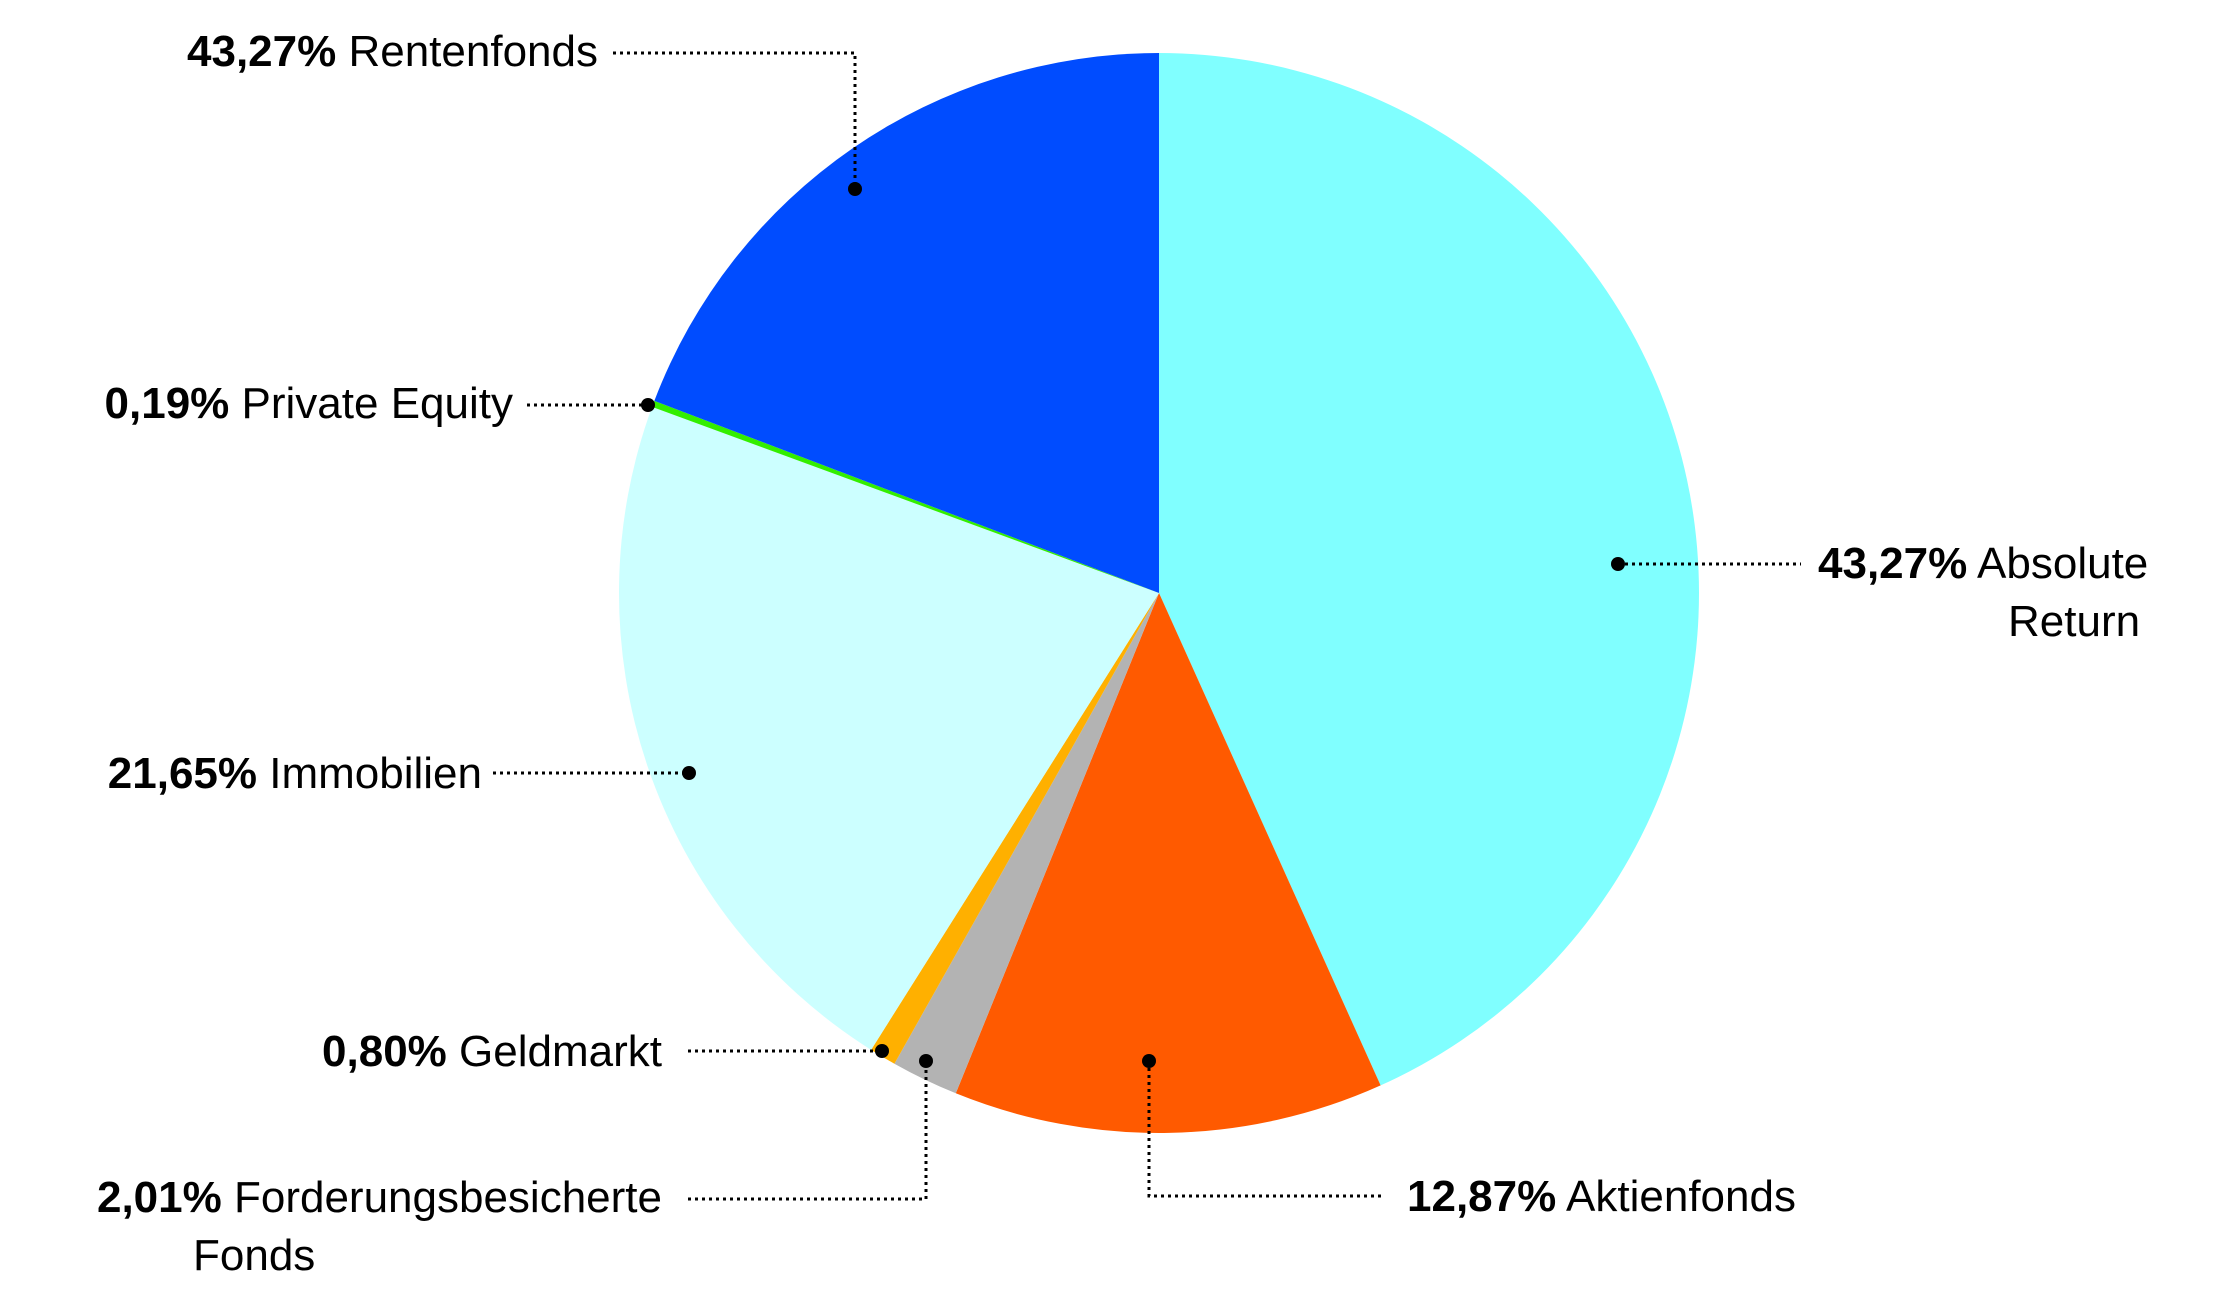 This screenshot has width=2213, height=1292. What do you see at coordinates (735, 120) in the screenshot?
I see `leader-rentenfonds` at bounding box center [735, 120].